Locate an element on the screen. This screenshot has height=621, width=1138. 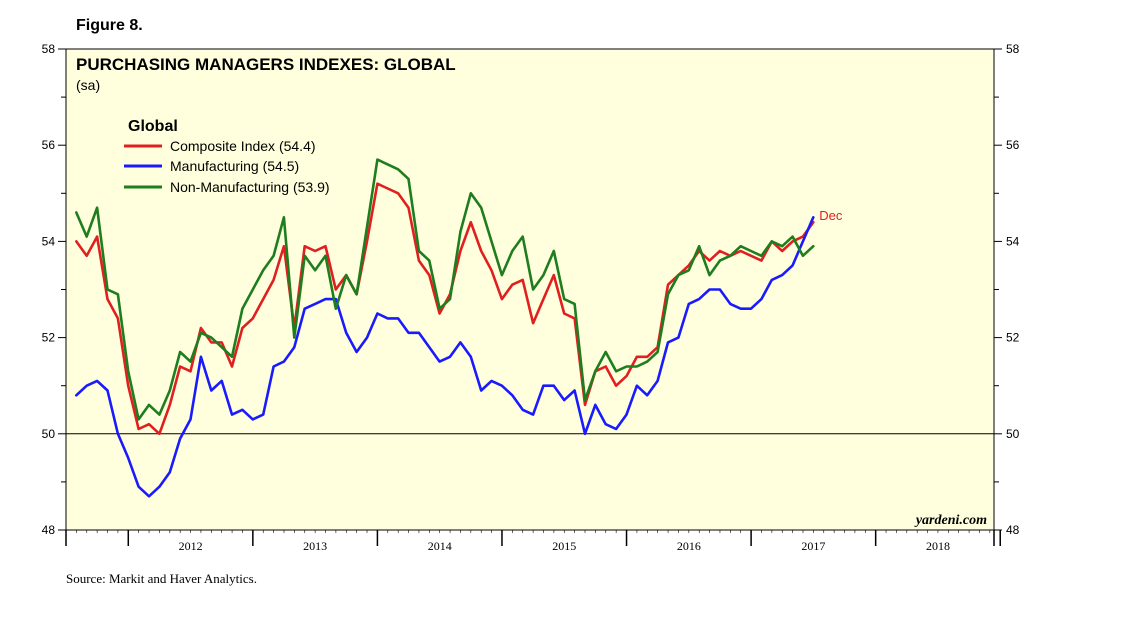
x-tick-label: 2018 is located at coordinates (938, 546).